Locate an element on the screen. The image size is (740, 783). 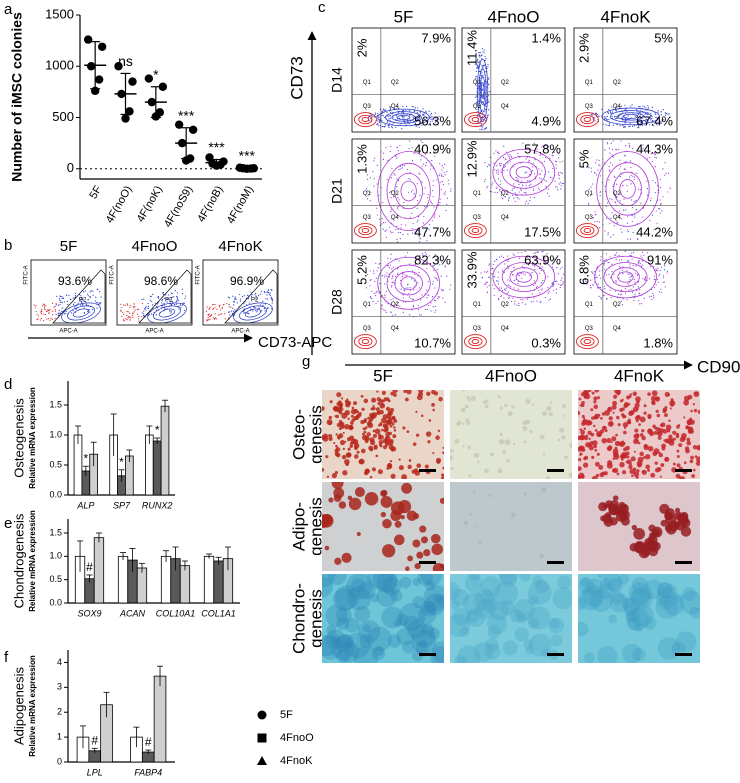
legend-label: 5F is located at coordinates (286, 715).